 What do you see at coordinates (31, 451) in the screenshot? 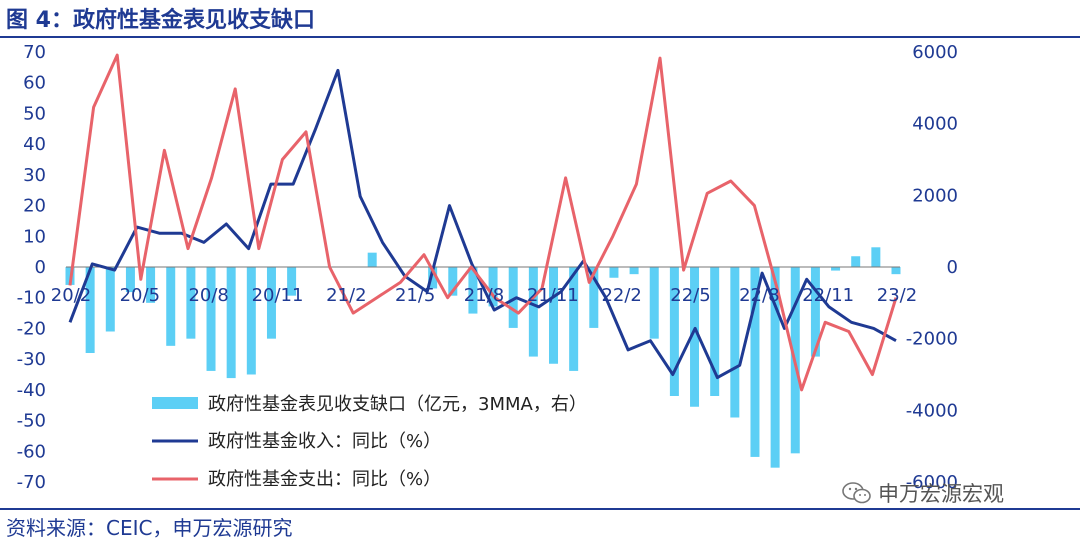
I see `left-tick-label: -60` at bounding box center [31, 451].